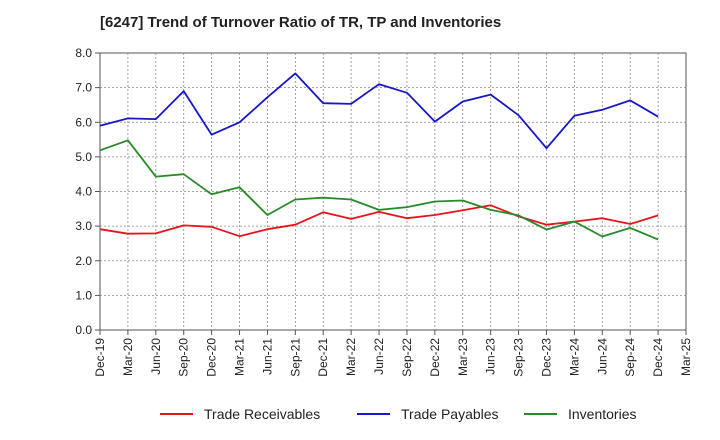  Describe the element at coordinates (83, 330) in the screenshot. I see `y-tick-label: 0.0` at that location.